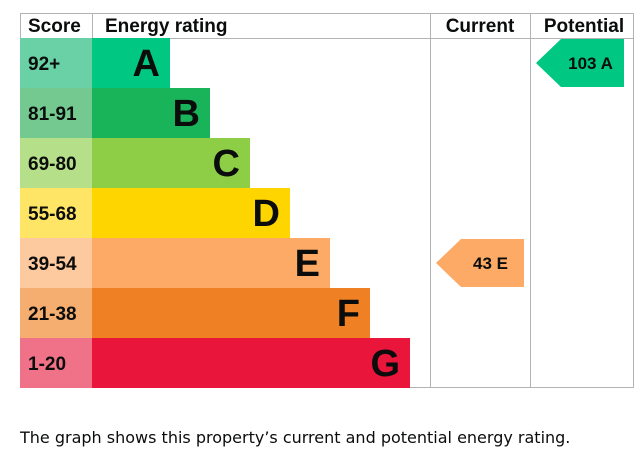  Describe the element at coordinates (211, 263) in the screenshot. I see `rating-bar-e` at that location.